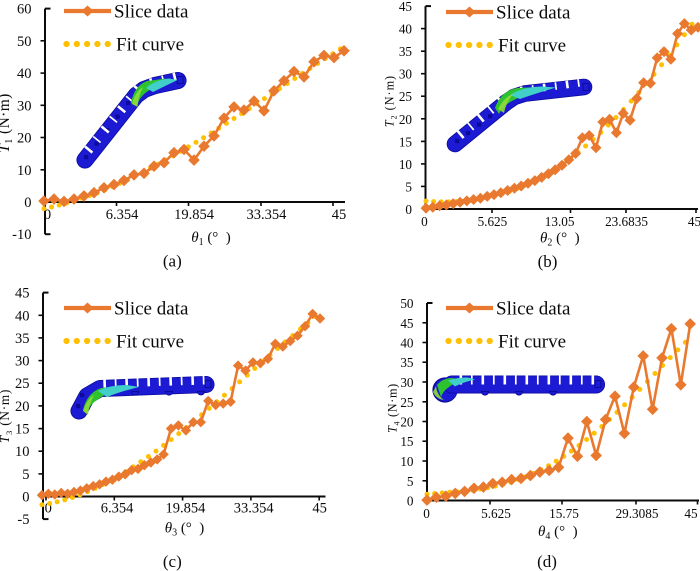 This screenshot has height=571, width=700. What do you see at coordinates (558, 533) in the screenshot?
I see `svg-text: θ4 (° )` at bounding box center [558, 533].